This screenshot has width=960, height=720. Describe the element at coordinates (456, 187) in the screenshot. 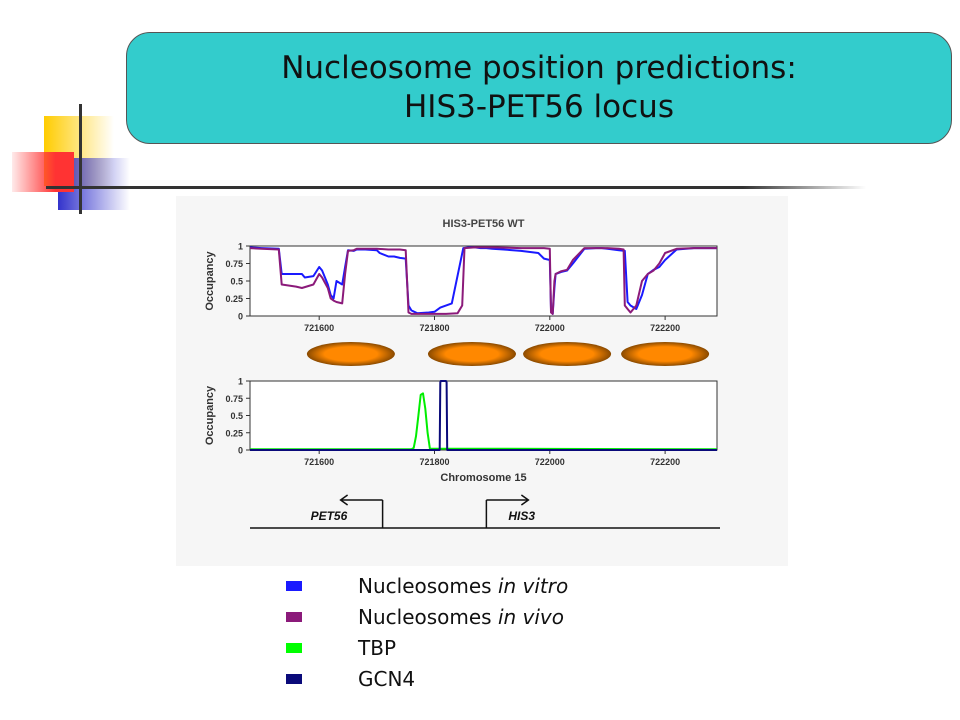

I see `deco-horizontal-line` at that location.